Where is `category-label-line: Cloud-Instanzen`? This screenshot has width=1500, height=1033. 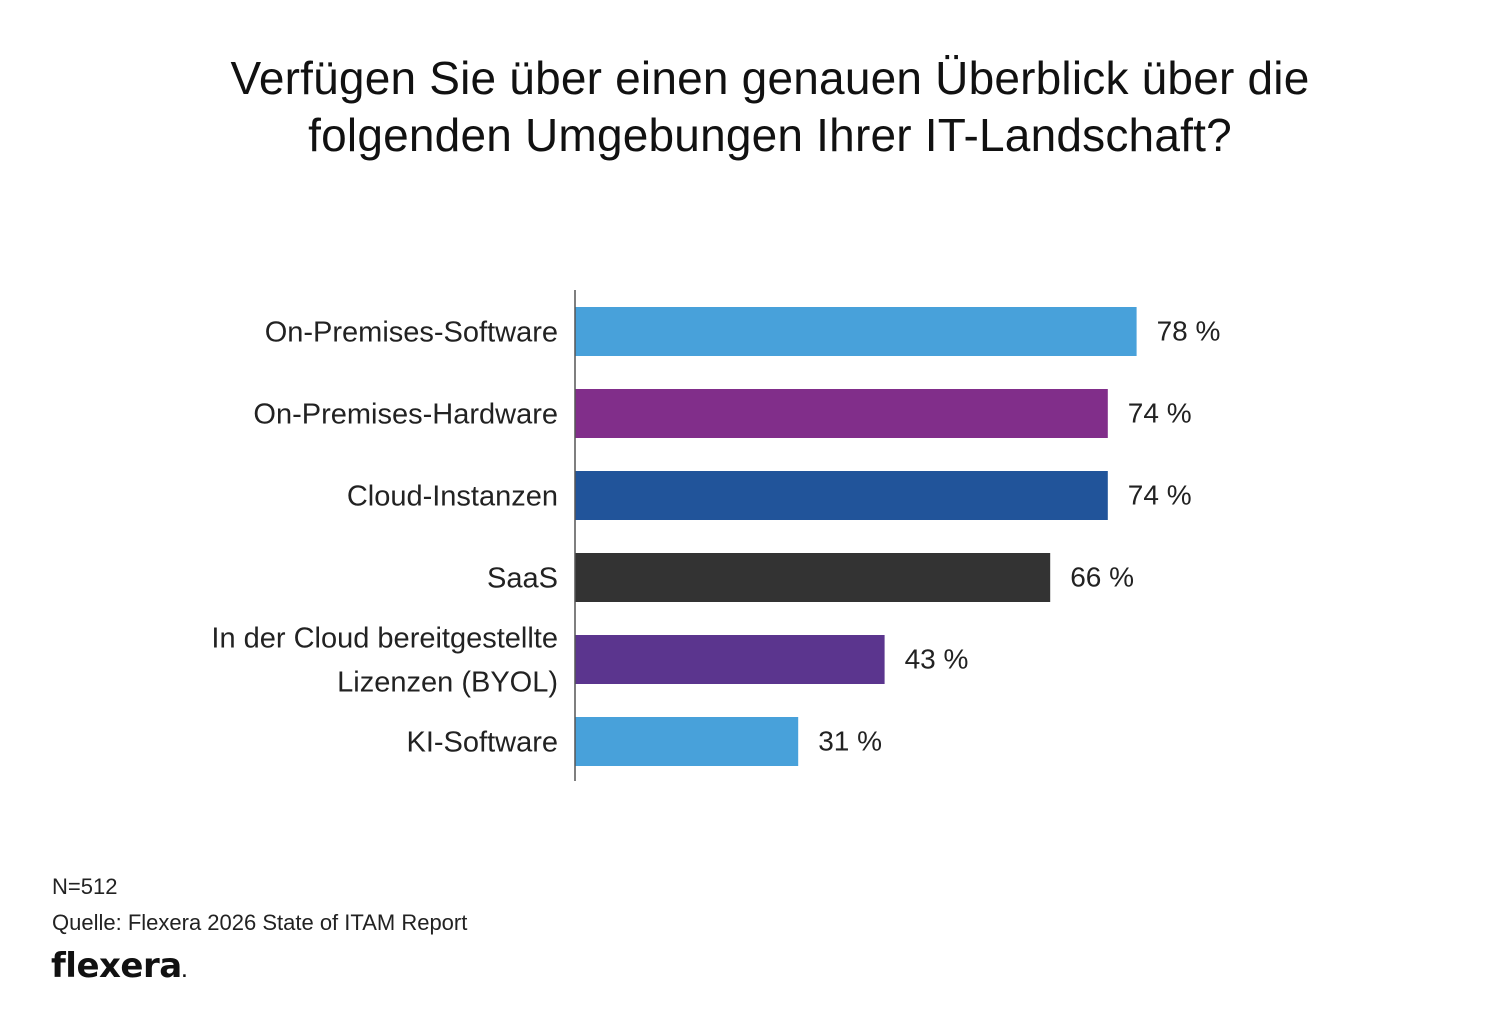 category-label-line: Cloud-Instanzen is located at coordinates (452, 497).